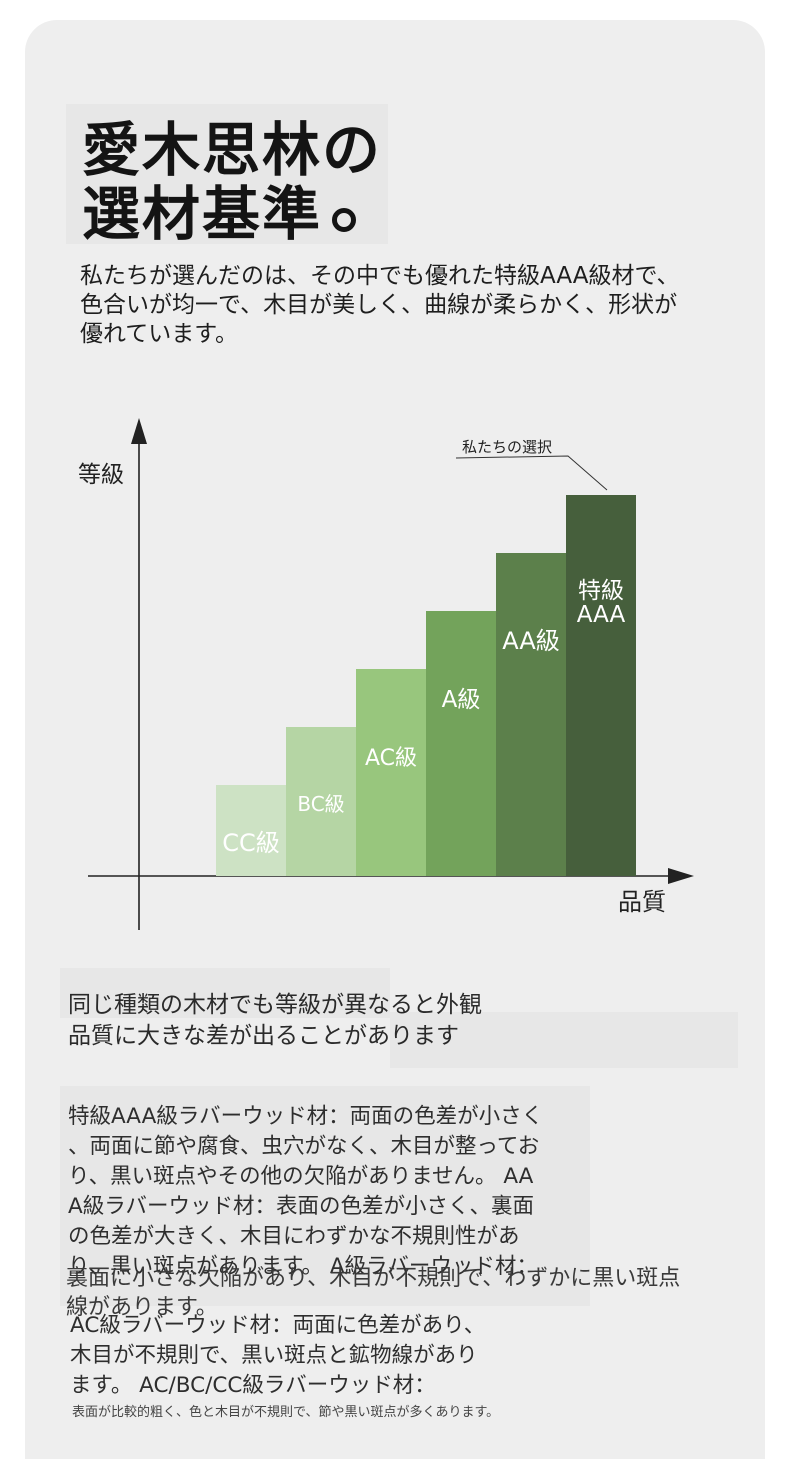 The height and width of the screenshot is (1459, 790). Describe the element at coordinates (286, 1412) in the screenshot. I see `small-footnote: 表面が比較的粗く、色と木目が不規則で、節や黒い斑点が多くあります。` at that location.